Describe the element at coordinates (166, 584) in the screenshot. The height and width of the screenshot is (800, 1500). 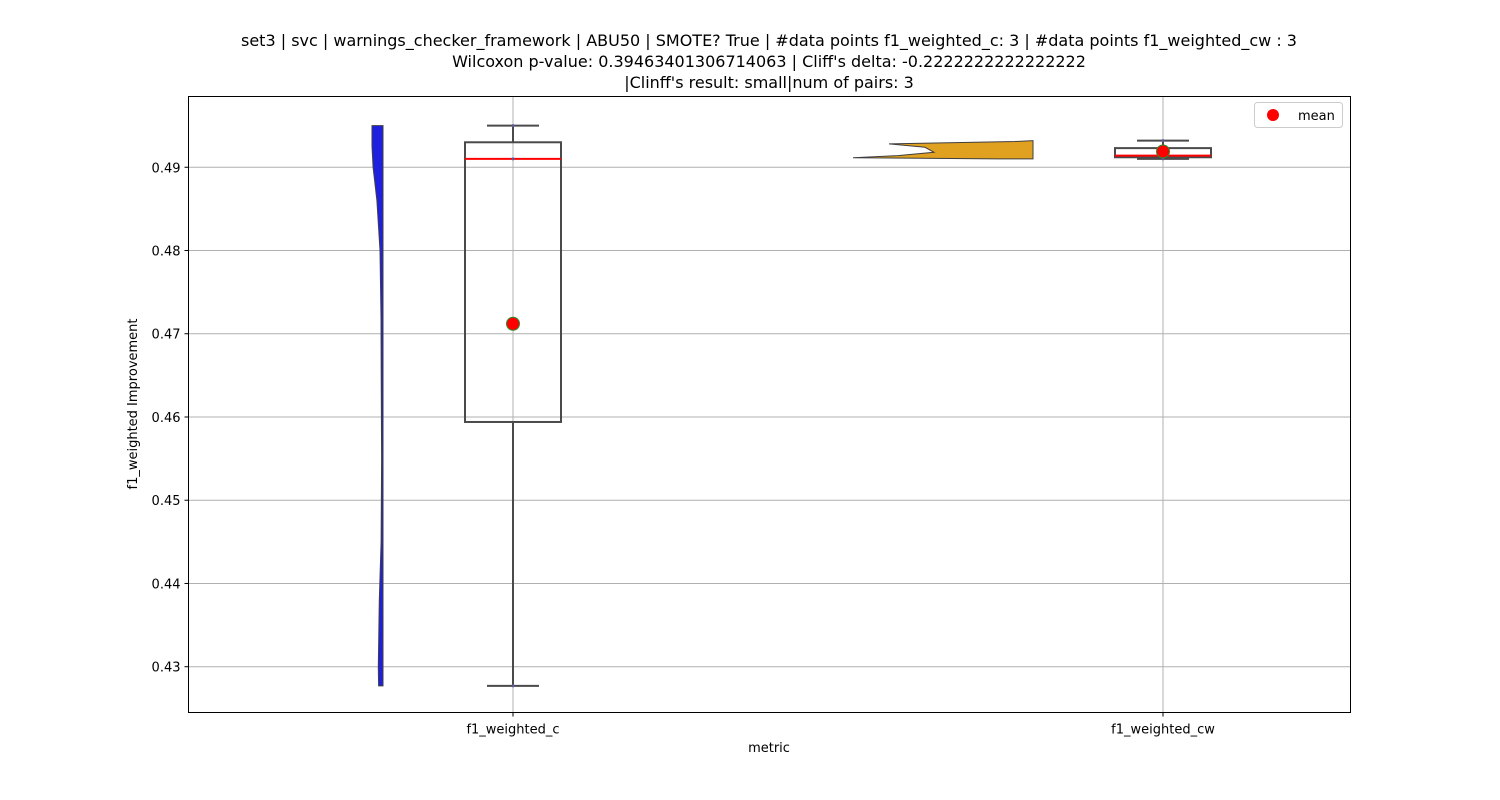
I see `y-tick-label: 0.44` at that location.